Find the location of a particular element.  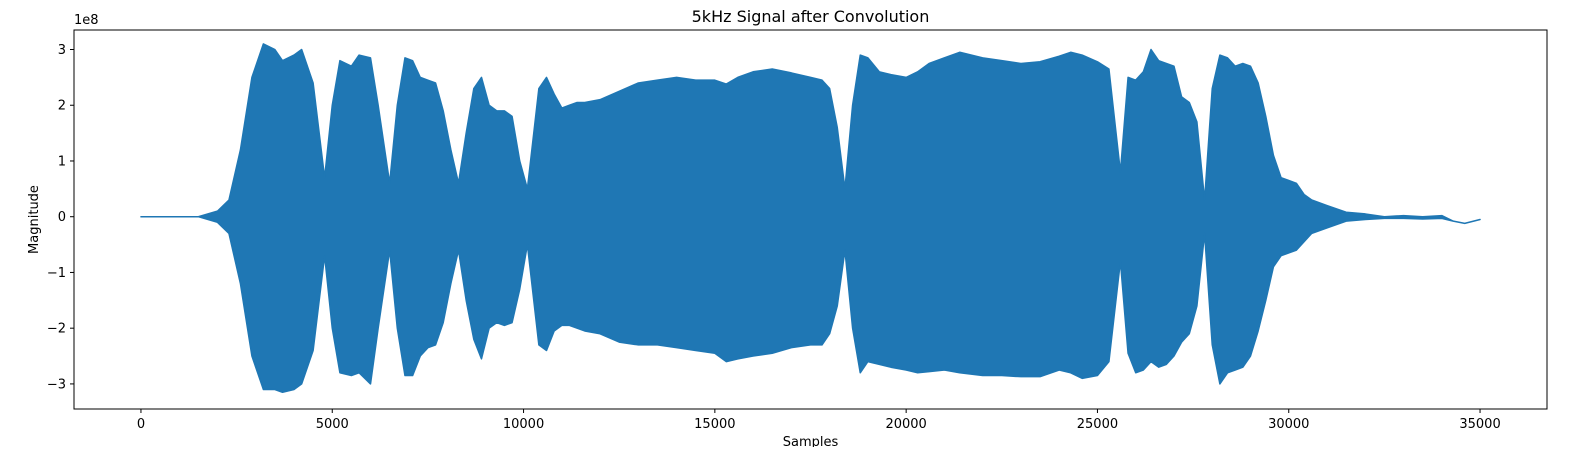

y-tick-label: 0 is located at coordinates (62, 217).